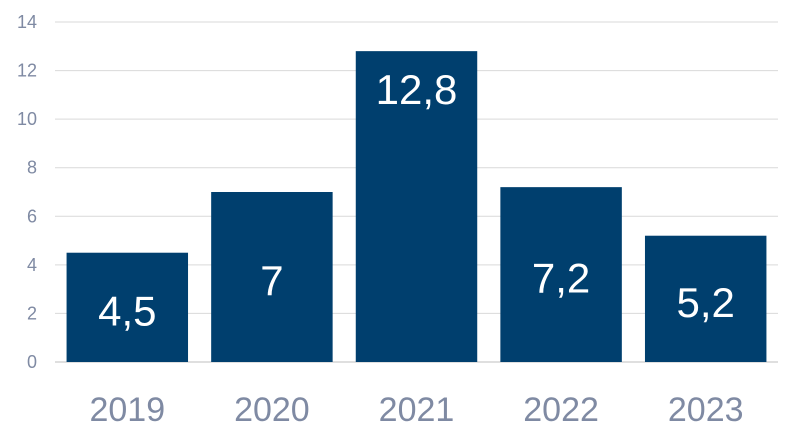  What do you see at coordinates (32, 313) in the screenshot?
I see `y-tick-label: 2` at bounding box center [32, 313].